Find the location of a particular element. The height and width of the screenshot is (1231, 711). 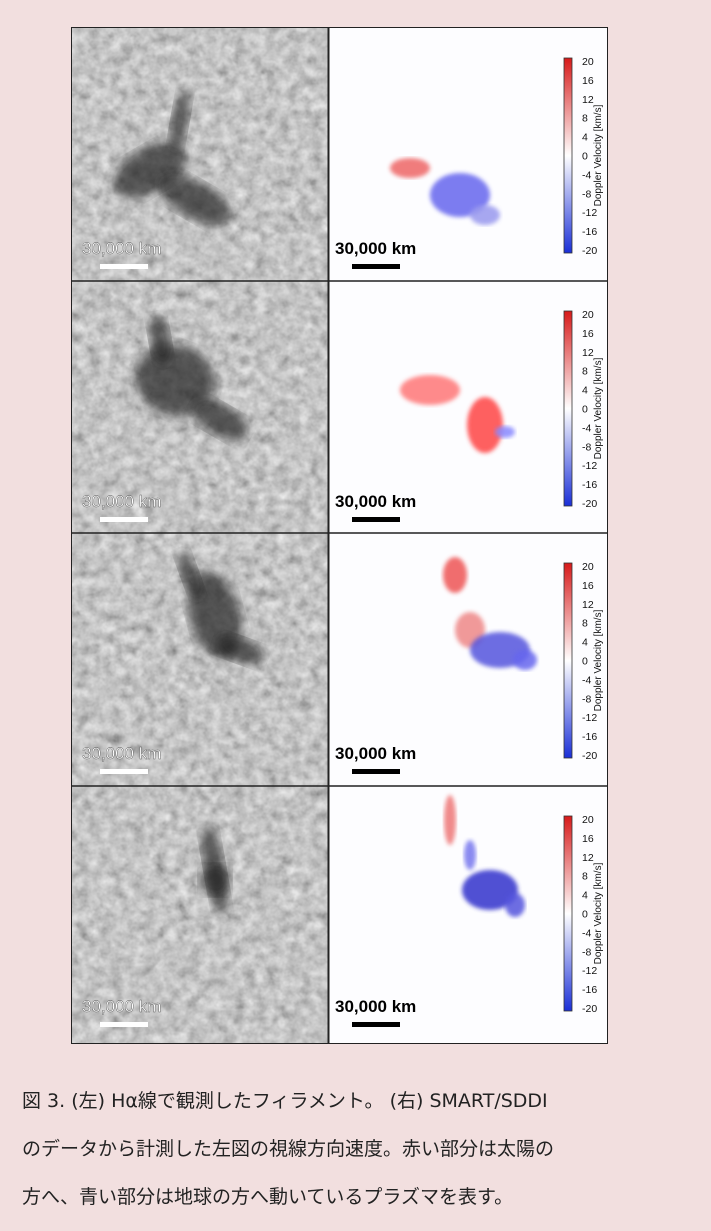

caption-line: 図 3. (左) Hα線で観測したフィラメント。 (右) SMART/SDDI is located at coordinates (285, 1101).